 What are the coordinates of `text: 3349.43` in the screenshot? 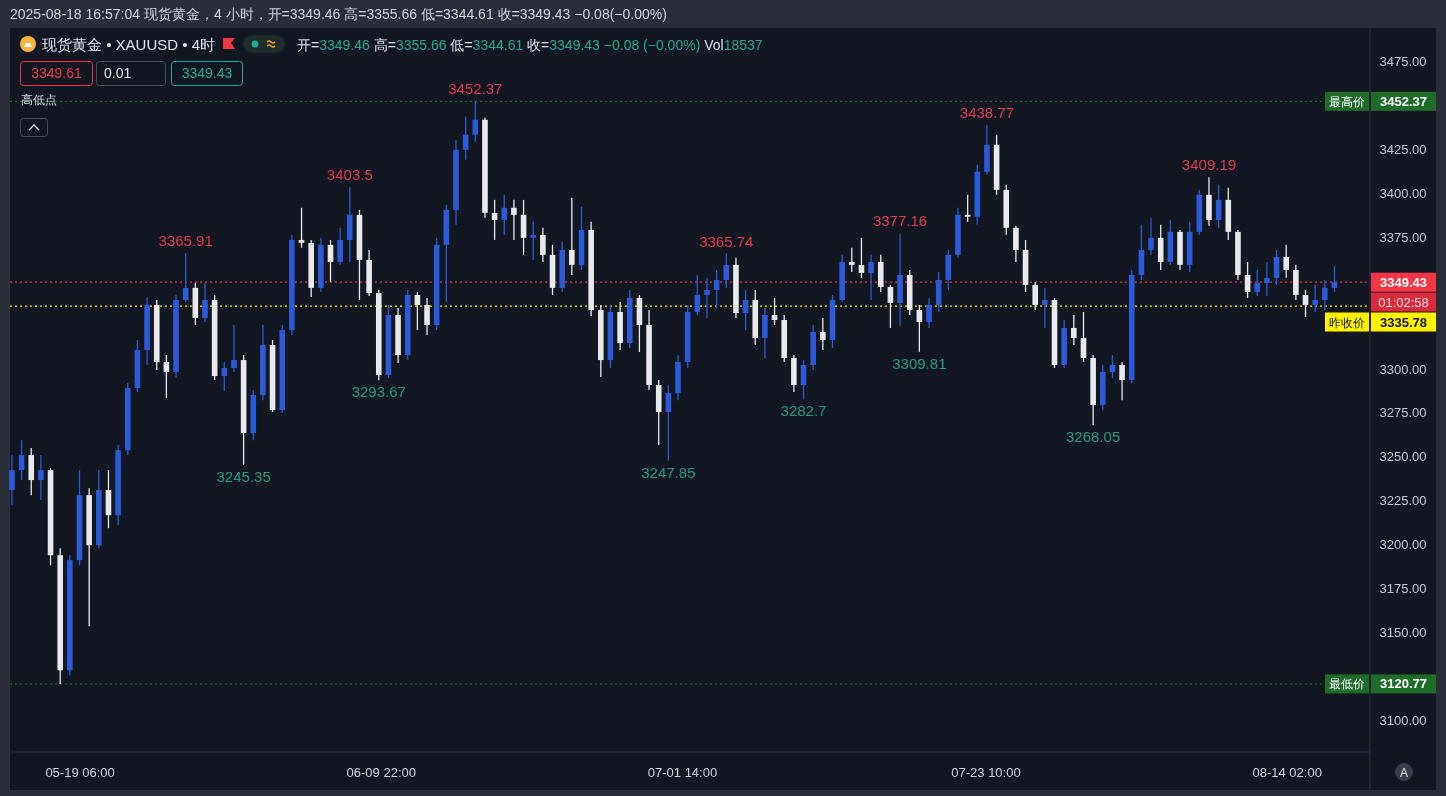 It's located at (1403, 282).